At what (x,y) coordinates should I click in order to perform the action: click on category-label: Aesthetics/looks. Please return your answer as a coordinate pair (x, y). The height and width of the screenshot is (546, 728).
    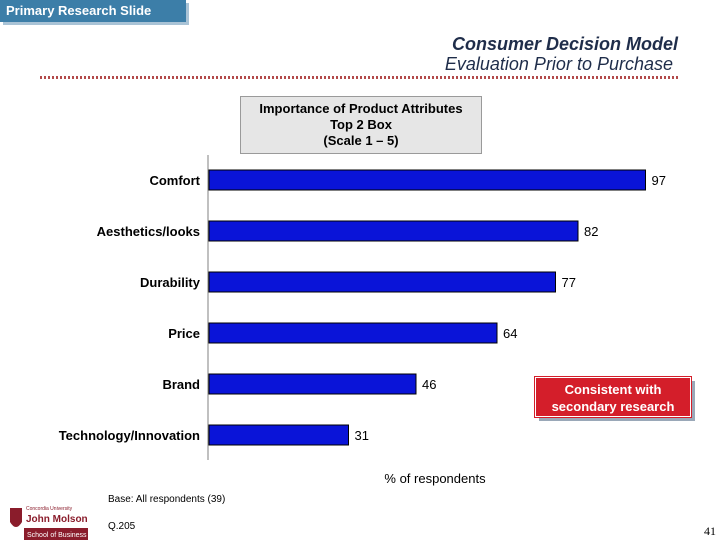
    Looking at the image, I should click on (148, 231).